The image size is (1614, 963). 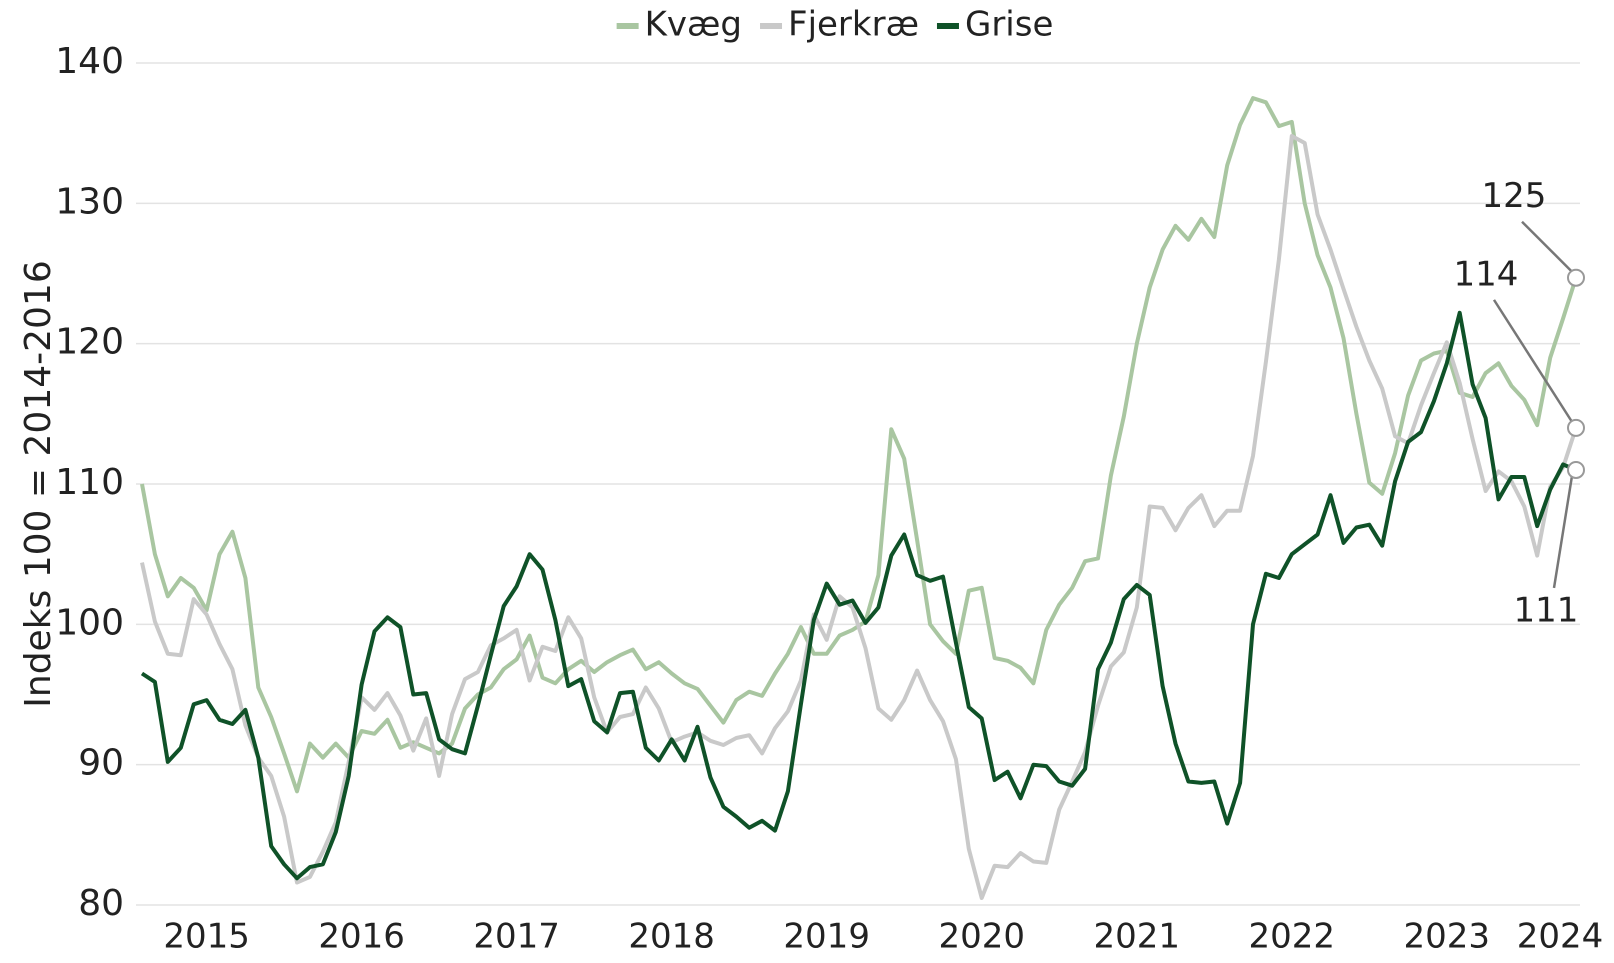 What do you see at coordinates (671, 937) in the screenshot?
I see `x-tick-label: 2018` at bounding box center [671, 937].